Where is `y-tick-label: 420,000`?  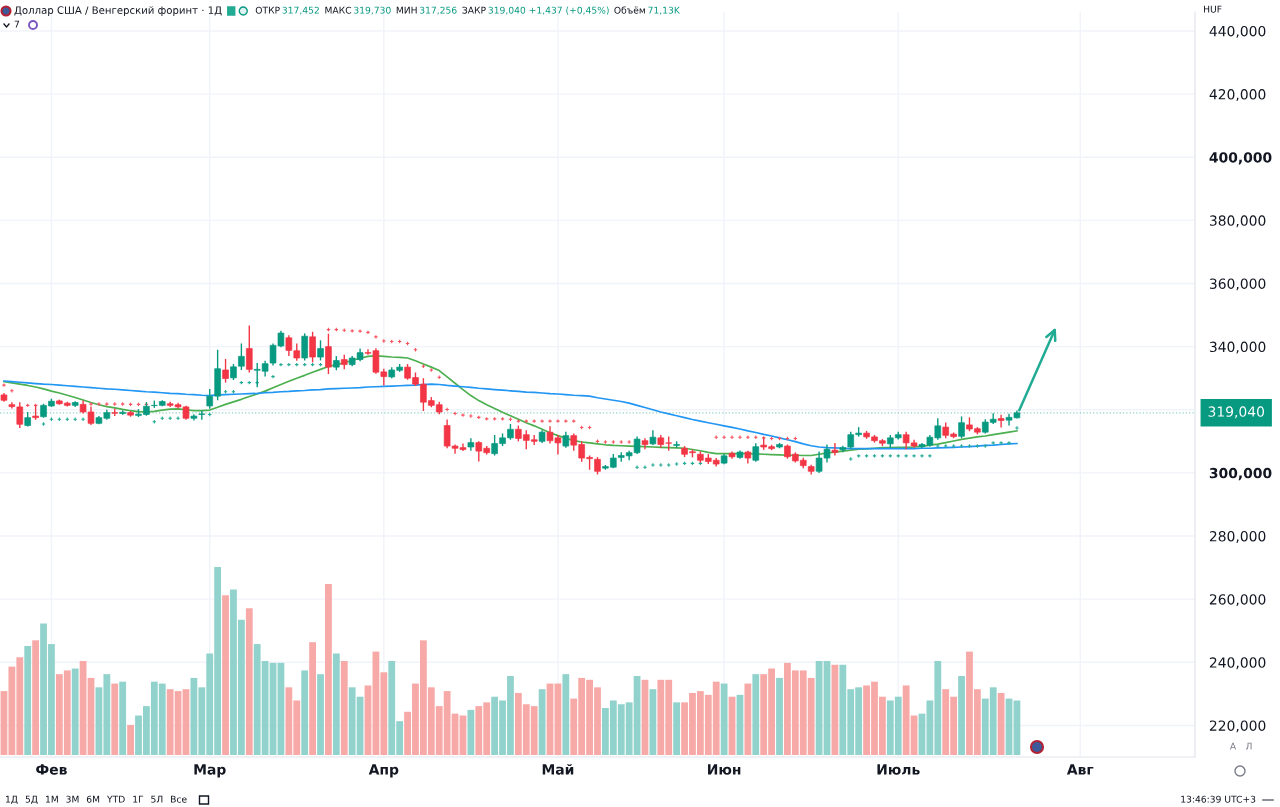
y-tick-label: 420,000 is located at coordinates (1237, 95).